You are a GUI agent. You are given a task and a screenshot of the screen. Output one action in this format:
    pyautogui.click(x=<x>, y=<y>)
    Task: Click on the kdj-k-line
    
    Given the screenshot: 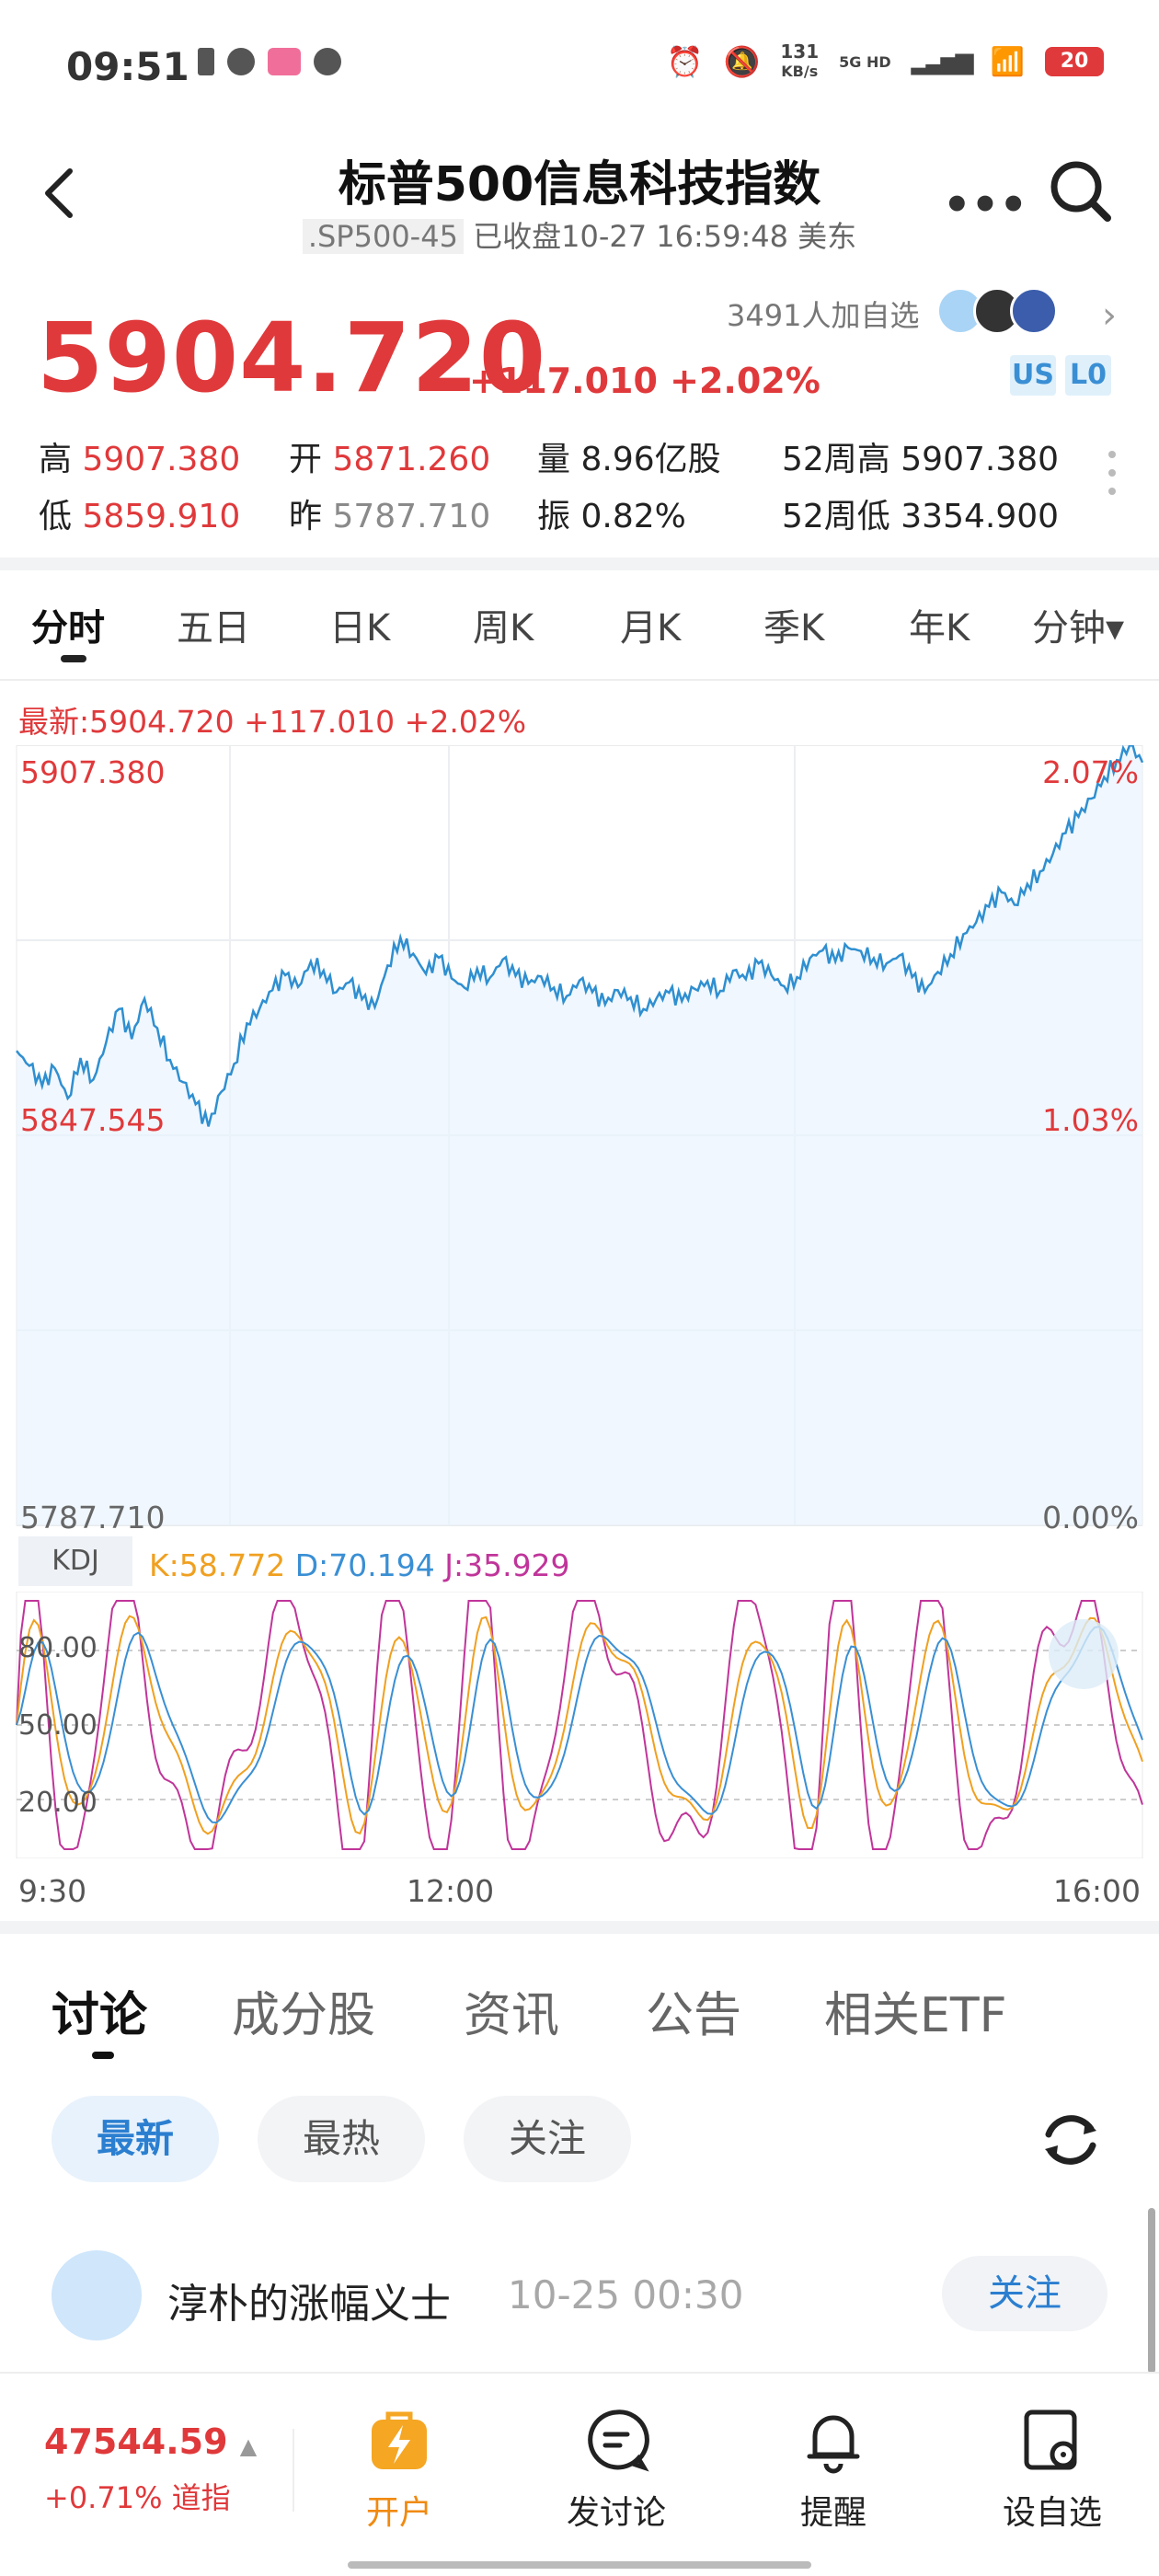 What is the action you would take?
    pyautogui.click(x=579, y=1725)
    